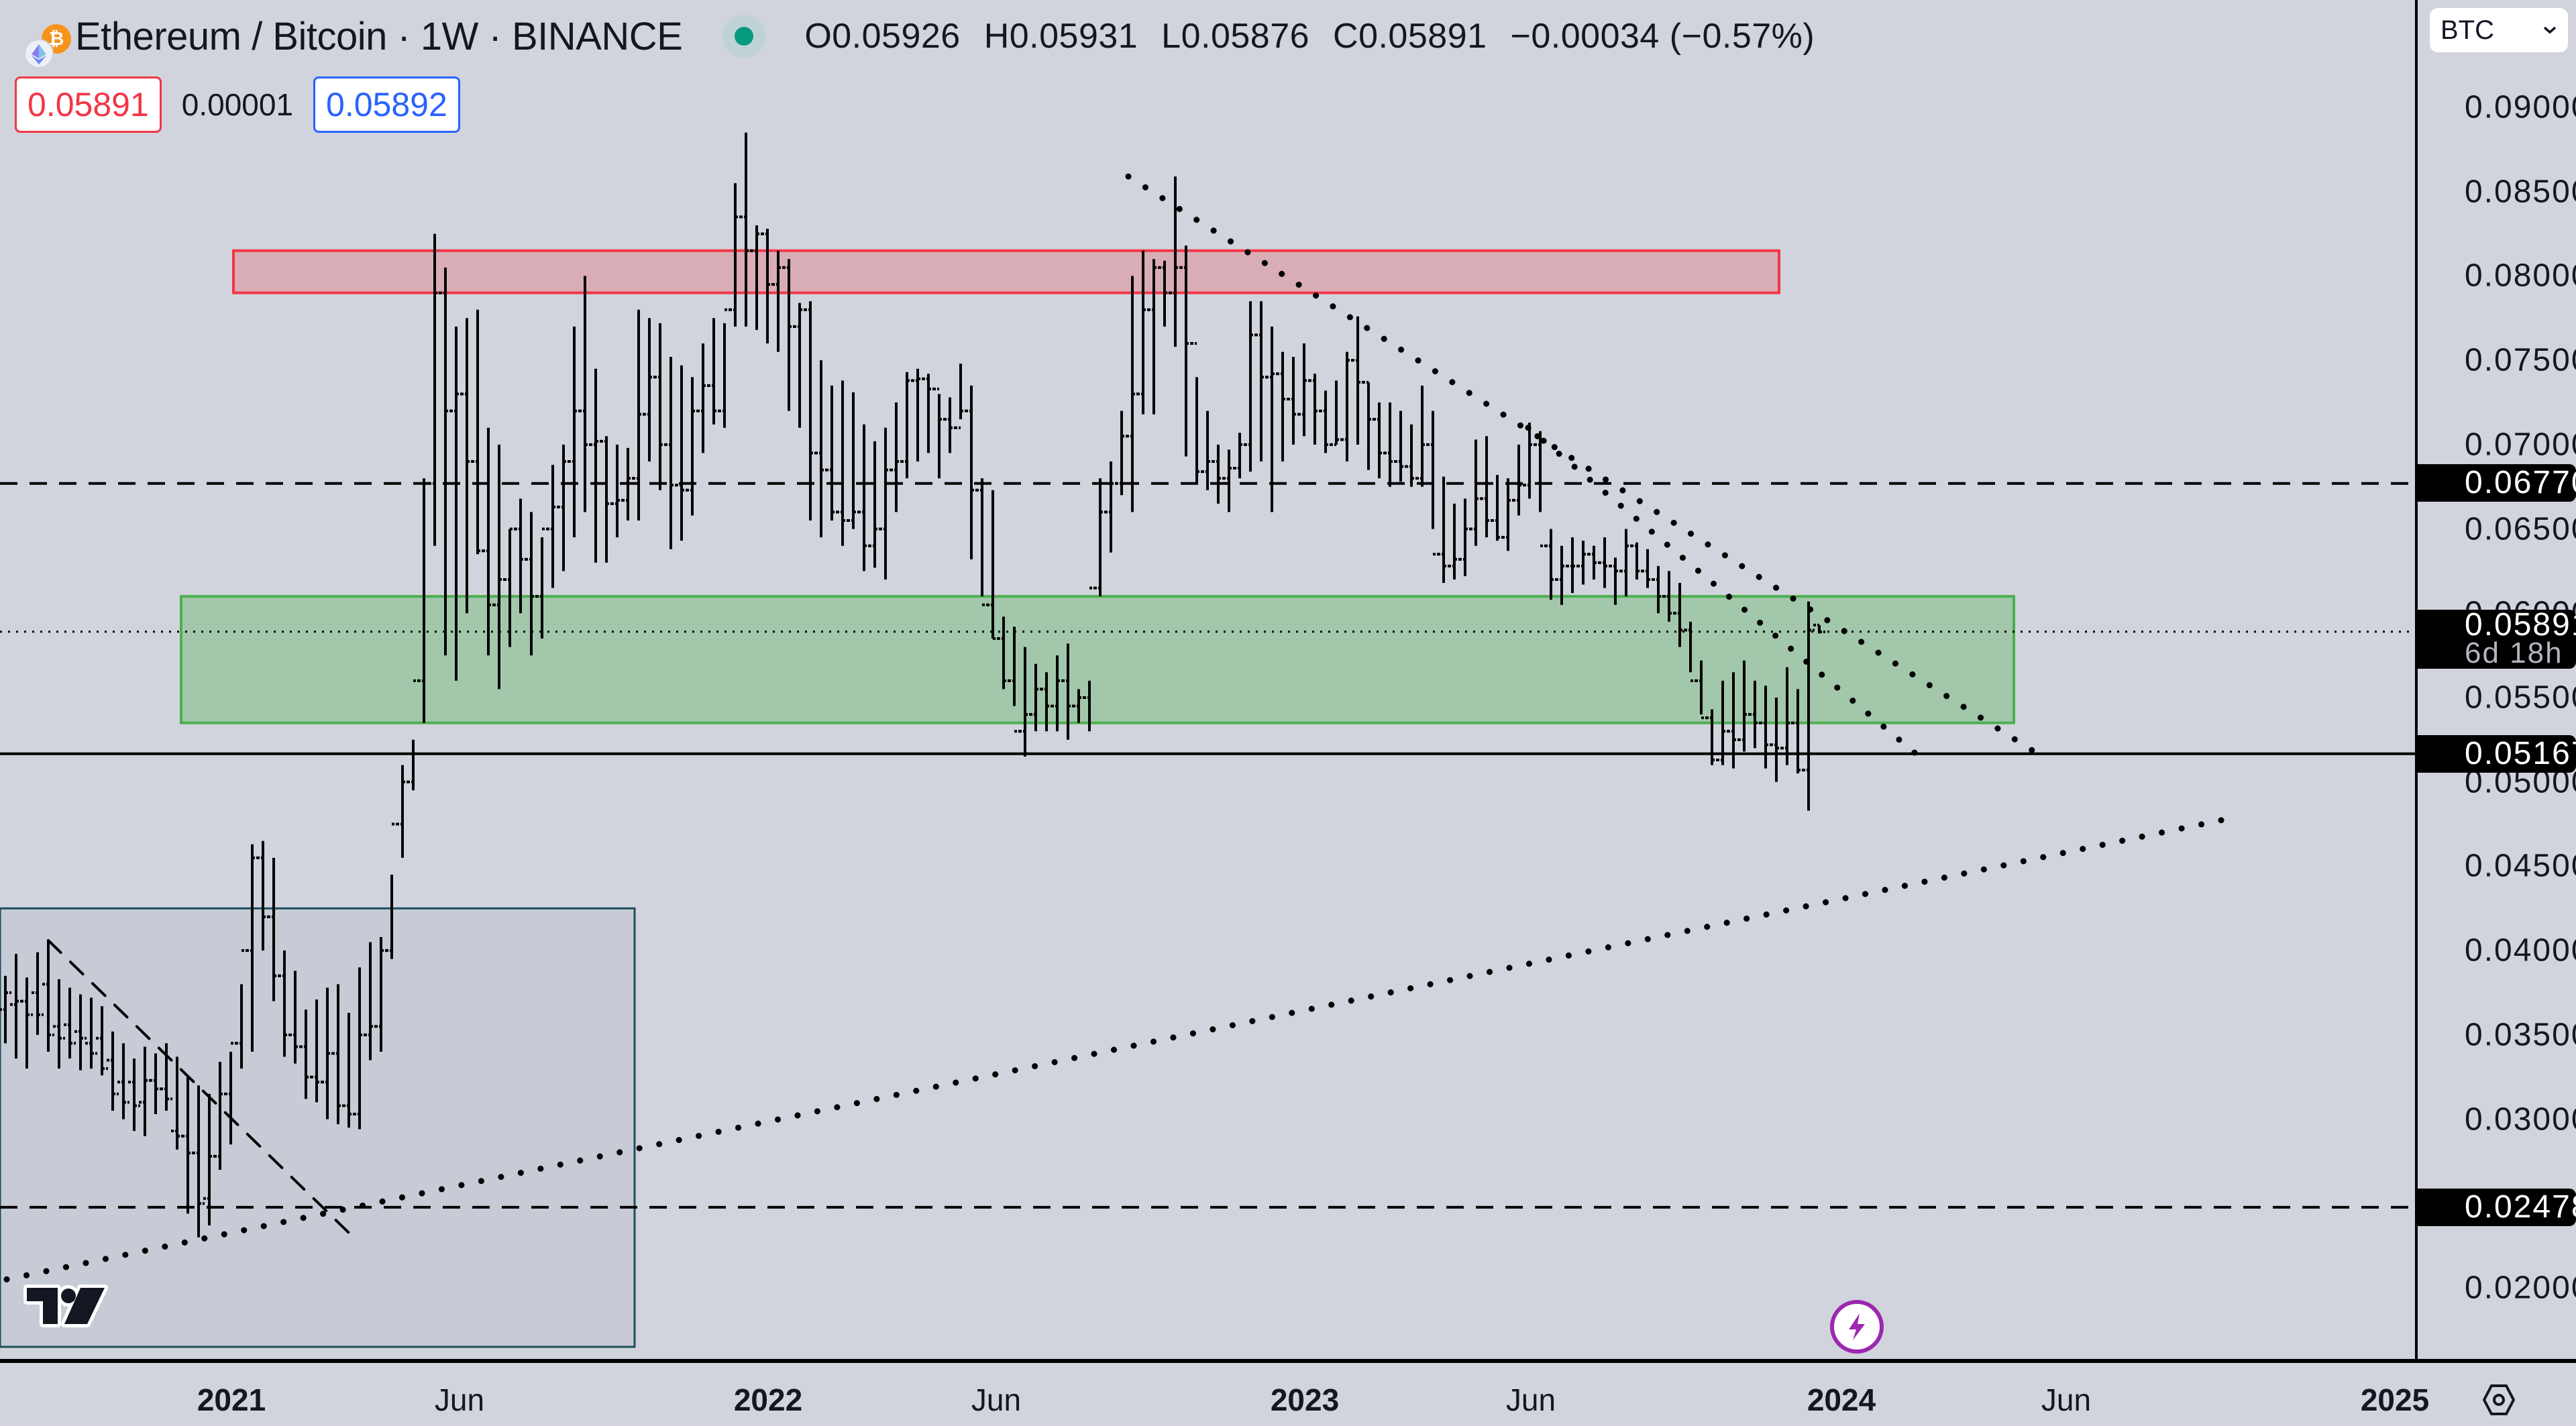 This screenshot has height=1426, width=2576. What do you see at coordinates (66, 1305) in the screenshot?
I see `tradingview-logo-icon` at bounding box center [66, 1305].